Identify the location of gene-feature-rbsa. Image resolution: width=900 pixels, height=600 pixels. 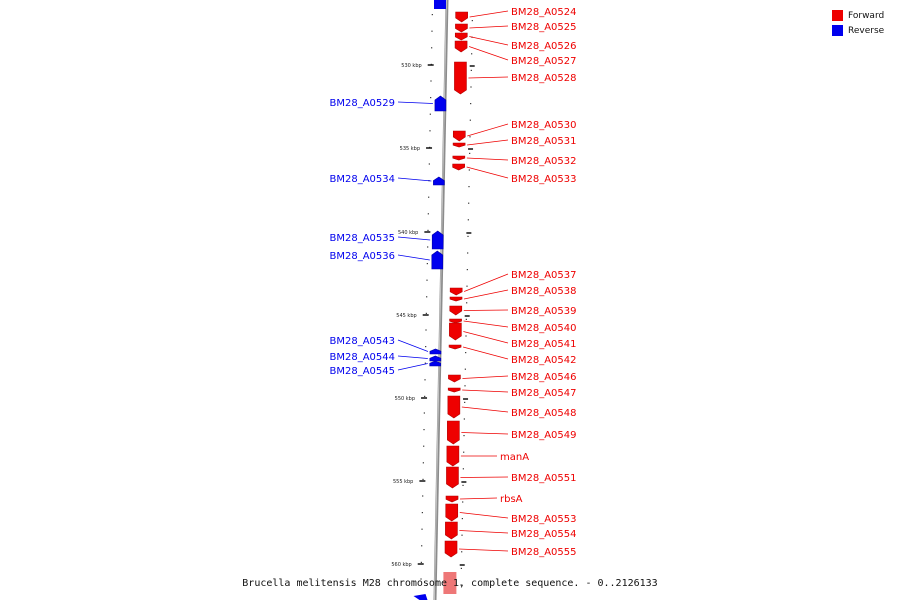
(452, 499).